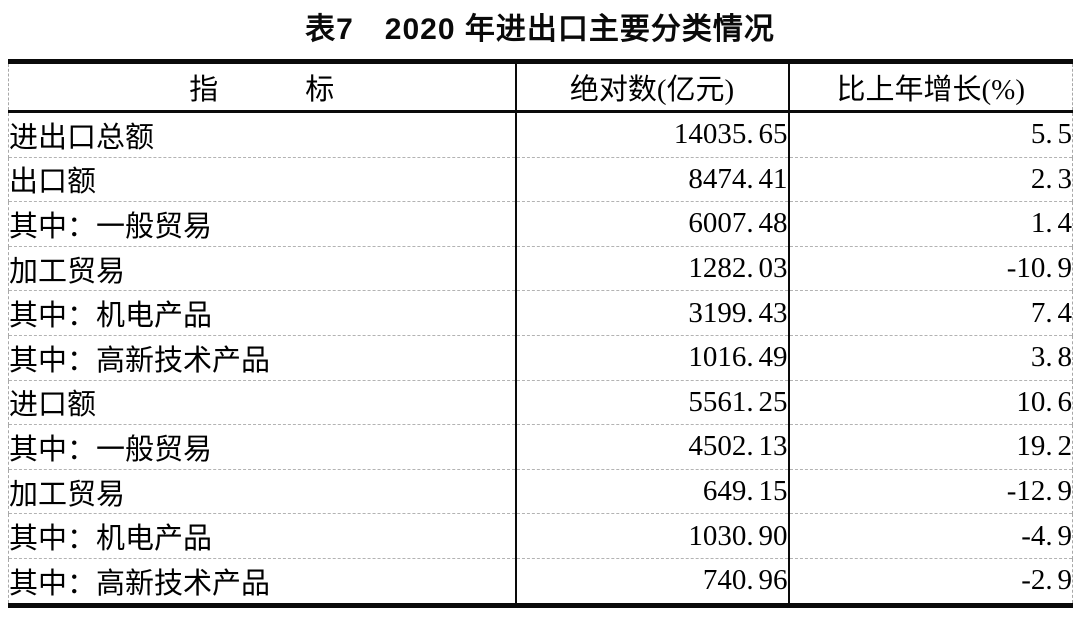 This screenshot has width=1080, height=624. I want to click on header-absolute-value: 绝对数(亿元), so click(652, 87).